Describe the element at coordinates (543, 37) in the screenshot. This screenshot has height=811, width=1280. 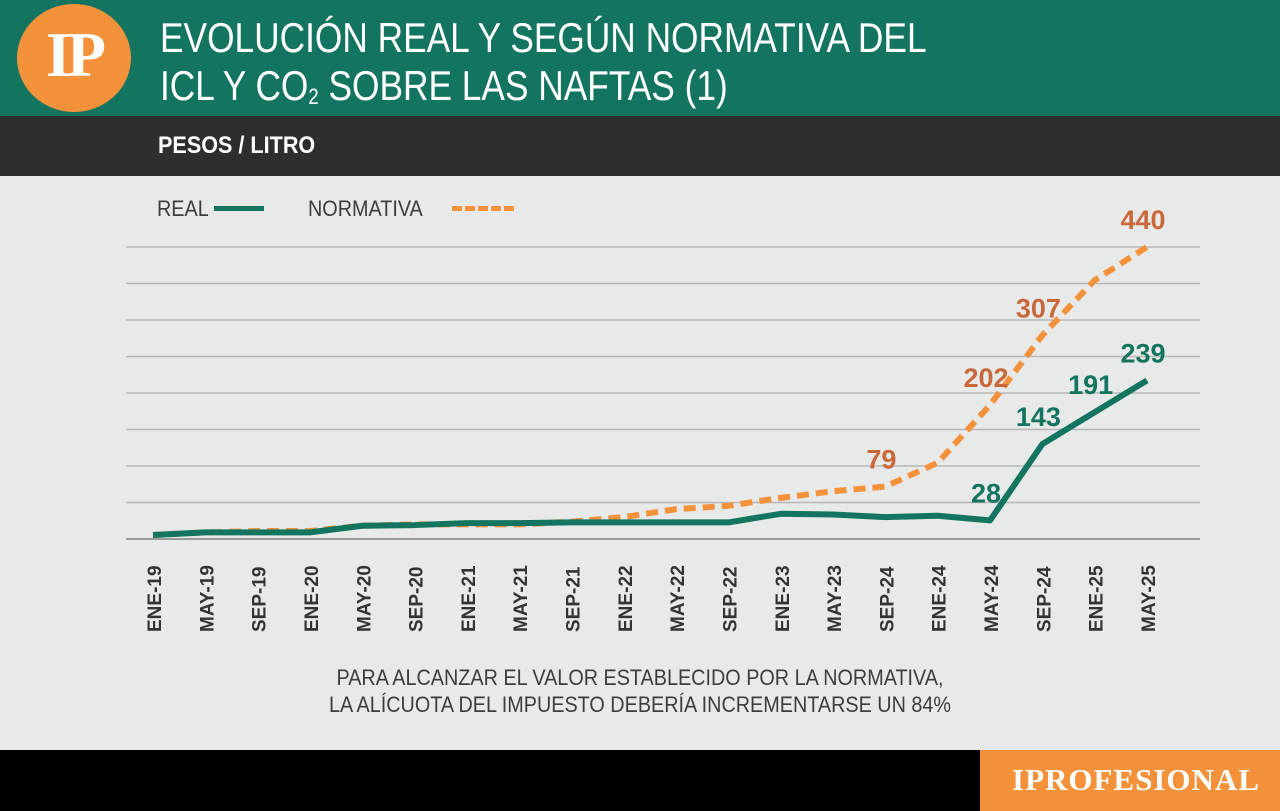
I see `title-line-1: EVOLUCIÓN REAL Y SEGÚN NORMATIVA DEL` at that location.